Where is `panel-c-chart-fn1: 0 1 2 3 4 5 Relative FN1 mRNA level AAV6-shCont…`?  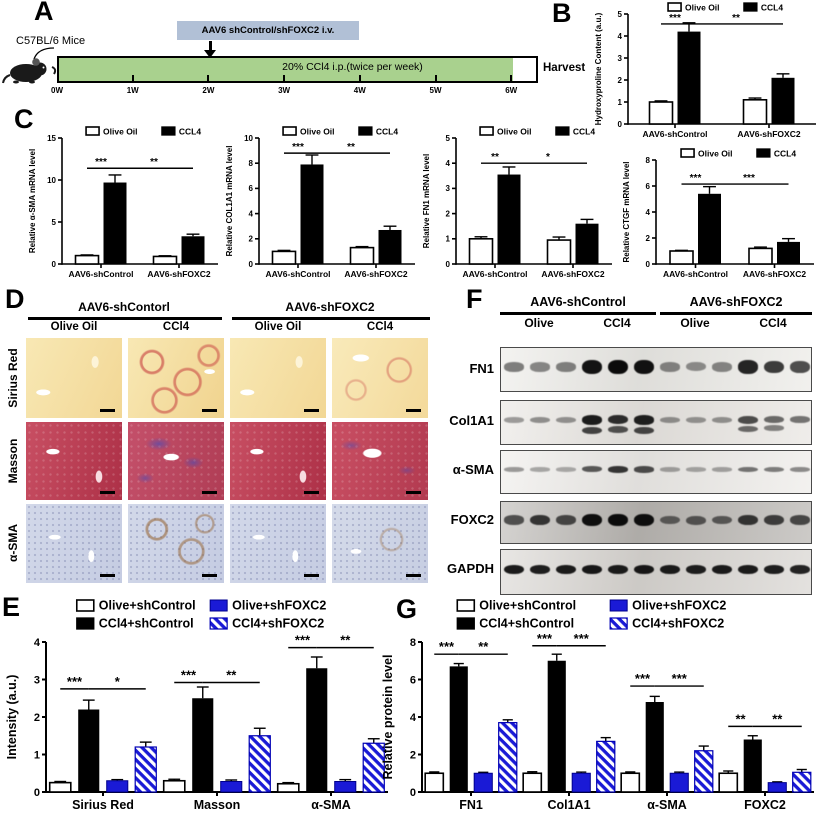
panel-c-chart-fn1: 0 1 2 3 4 5 Relative FN1 mRNA level AAV6-shCont… is located at coordinates (518, 207).